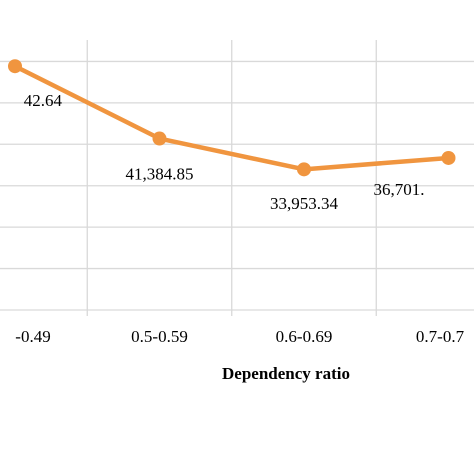  What do you see at coordinates (304, 336) in the screenshot?
I see `x-tick-label: 0.6-0.69` at bounding box center [304, 336].